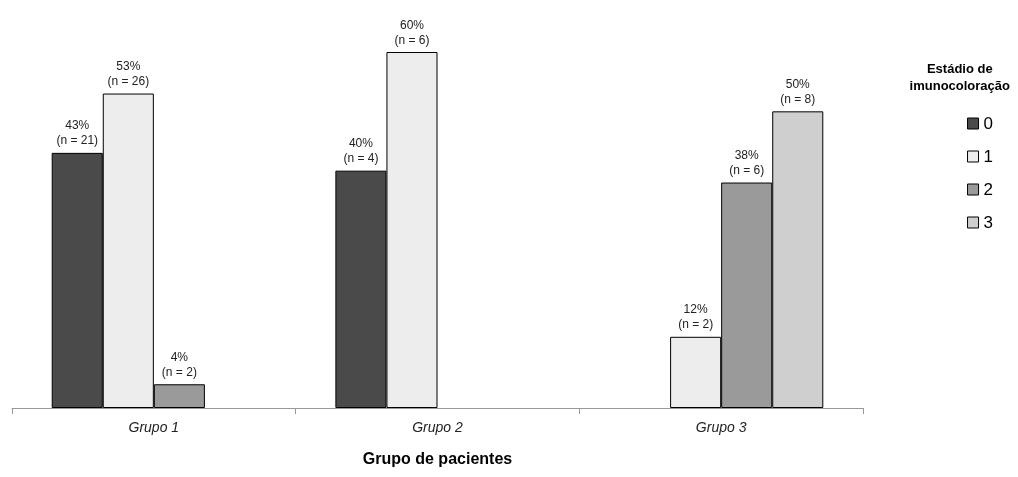  What do you see at coordinates (179, 364) in the screenshot?
I see `data-label: 4% (n = 2)` at bounding box center [179, 364].